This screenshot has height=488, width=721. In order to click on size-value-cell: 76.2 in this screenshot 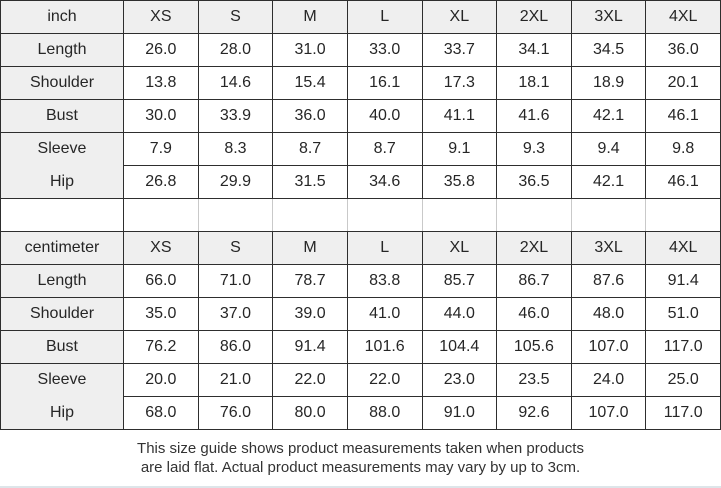, I will do `click(161, 347)`.